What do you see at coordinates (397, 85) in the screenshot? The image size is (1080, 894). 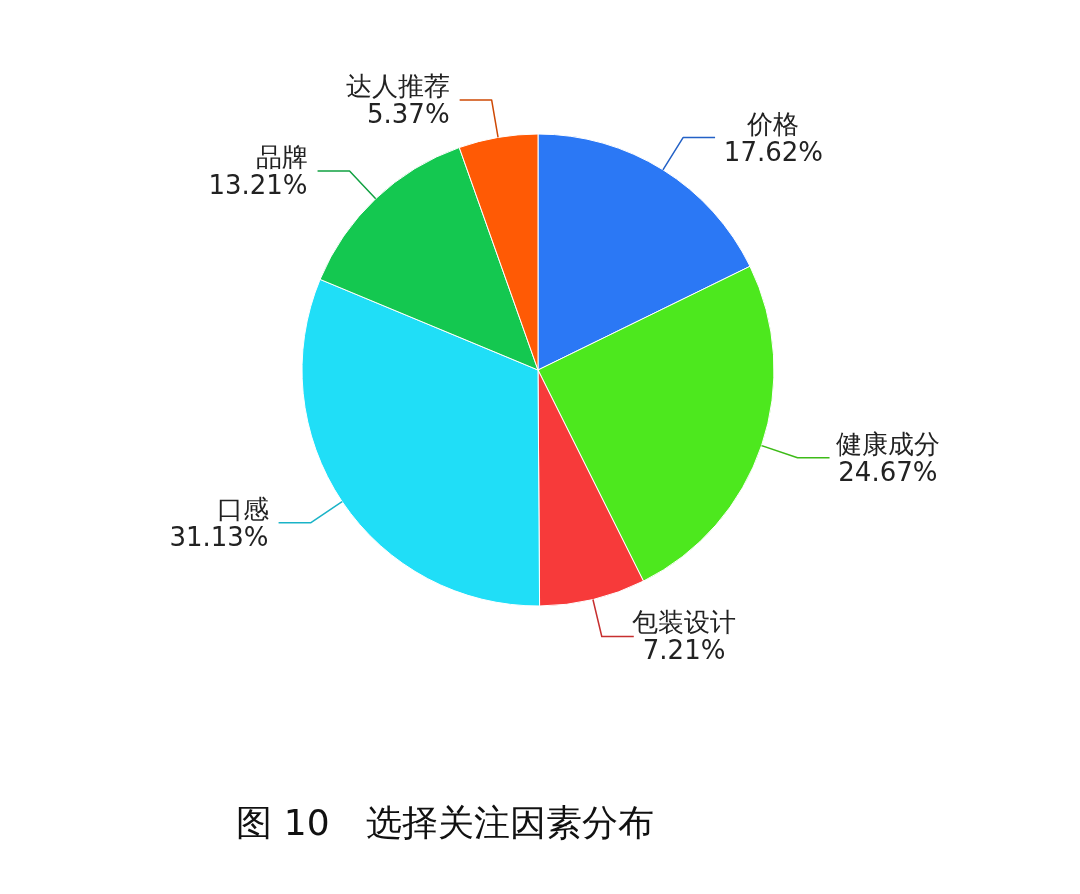 I see `slice-label: 达人推荐` at bounding box center [397, 85].